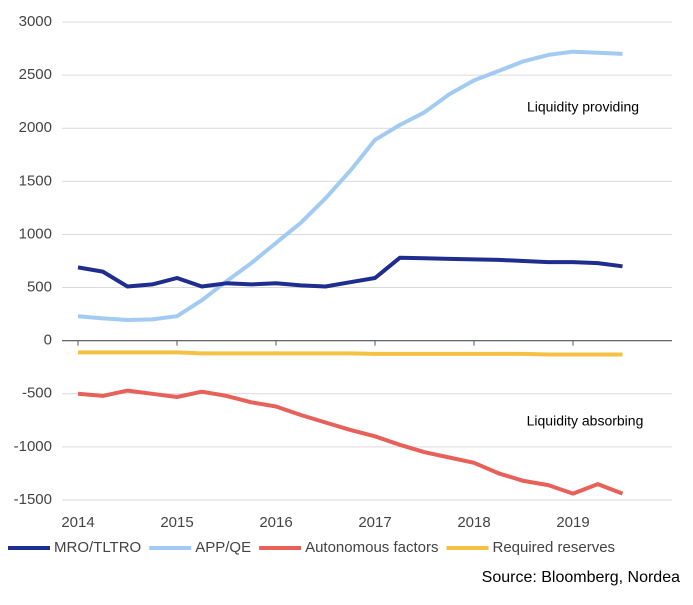 The image size is (693, 605). Describe the element at coordinates (223, 547) in the screenshot. I see `legend-label: APP/QE` at that location.